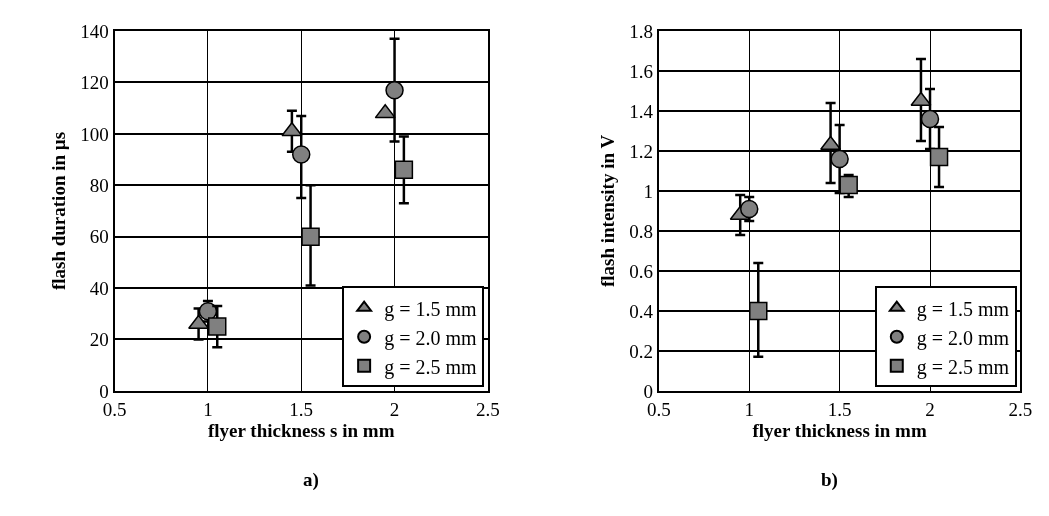 This screenshot has height=516, width=1049. I want to click on y-tick-label: 0.6, so click(641, 271).